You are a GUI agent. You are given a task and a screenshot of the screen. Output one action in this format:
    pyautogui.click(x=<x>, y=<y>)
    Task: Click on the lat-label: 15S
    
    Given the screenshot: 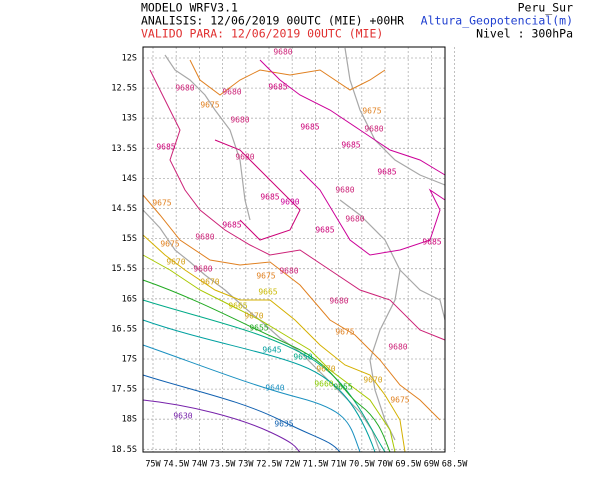 What is the action you would take?
    pyautogui.click(x=129, y=239)
    